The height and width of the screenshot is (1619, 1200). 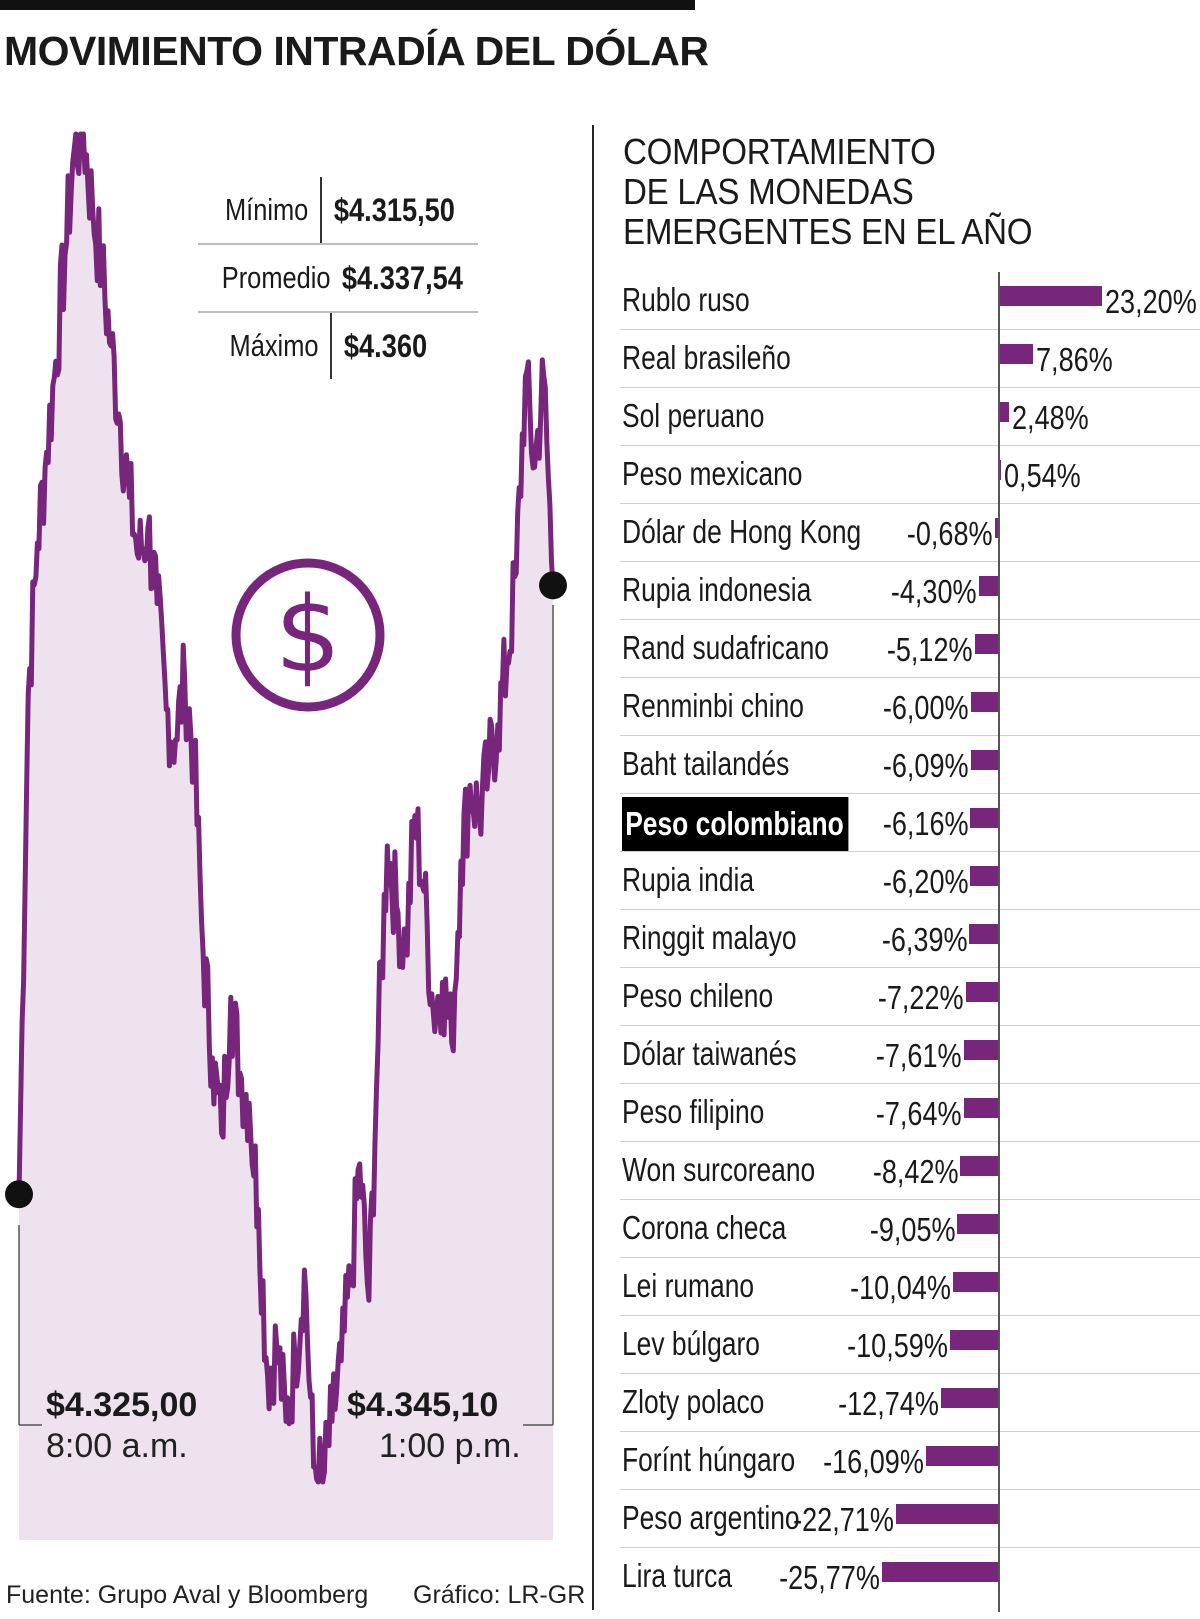 What do you see at coordinates (768, 191) in the screenshot?
I see `bar-chart-title-line: DE LAS MONEDAS` at bounding box center [768, 191].